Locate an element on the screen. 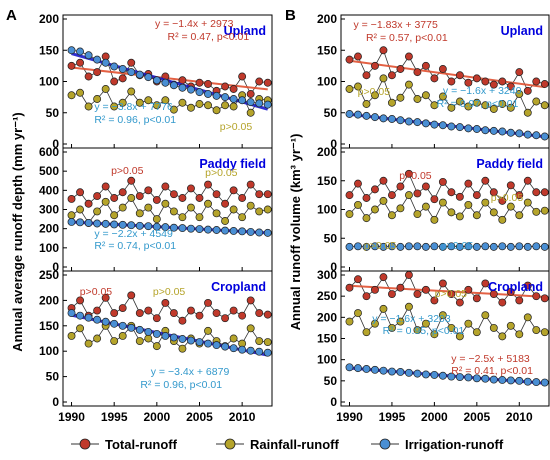  y-tick-label: 200 is located at coordinates (49, 19).